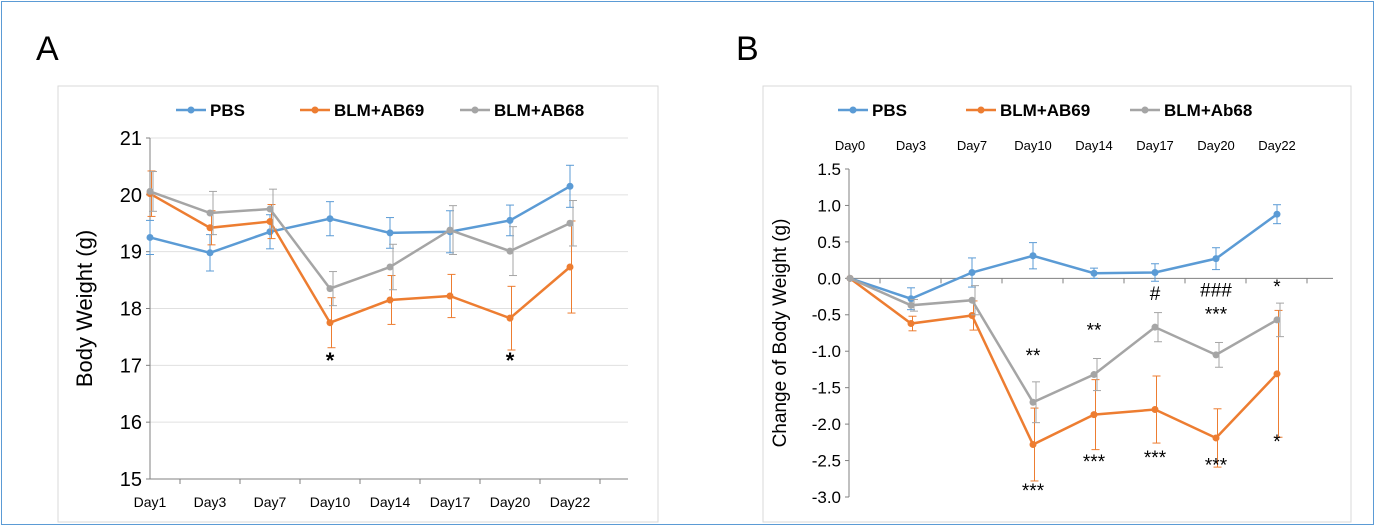 Image resolution: width=1377 pixels, height=527 pixels. What do you see at coordinates (826, 315) in the screenshot?
I see `chart-b-y-tick-label: -0.5` at bounding box center [826, 315].